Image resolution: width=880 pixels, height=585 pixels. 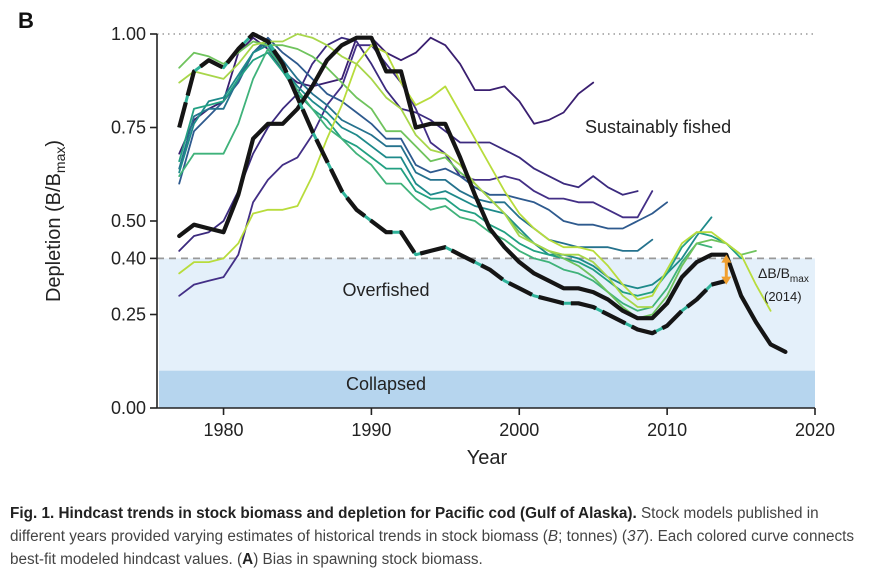 What do you see at coordinates (658, 127) in the screenshot?
I see `sustainably-fished-label: Sustainably fished` at bounding box center [658, 127].